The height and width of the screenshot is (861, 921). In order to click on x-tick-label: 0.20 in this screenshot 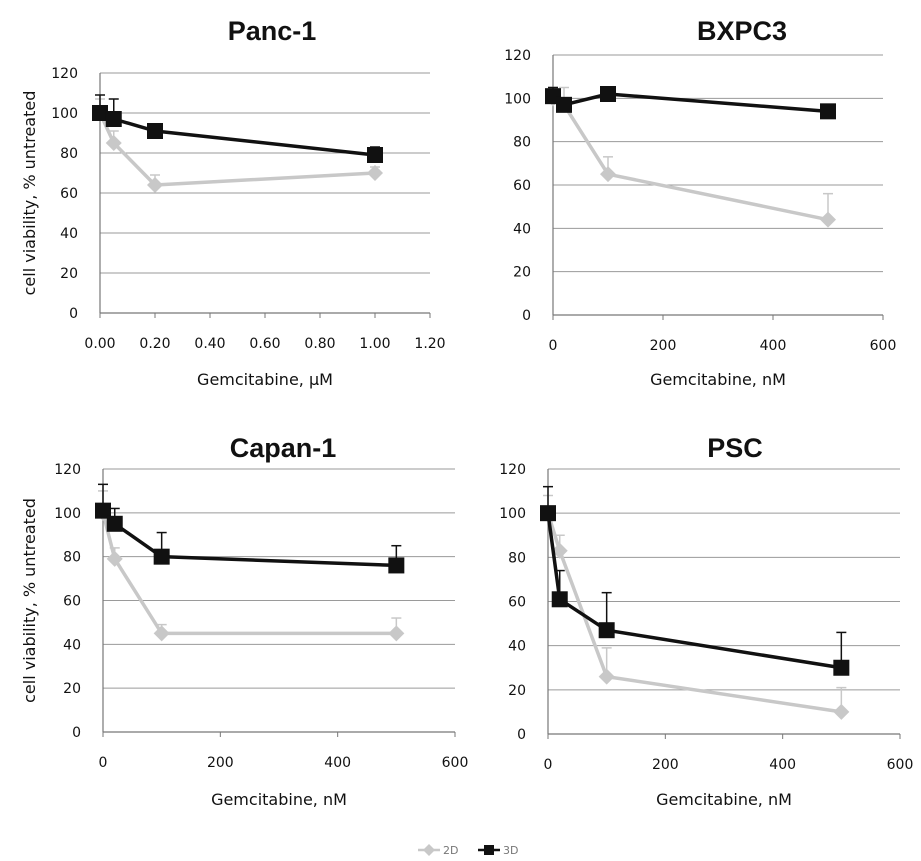, I will do `click(154, 344)`.